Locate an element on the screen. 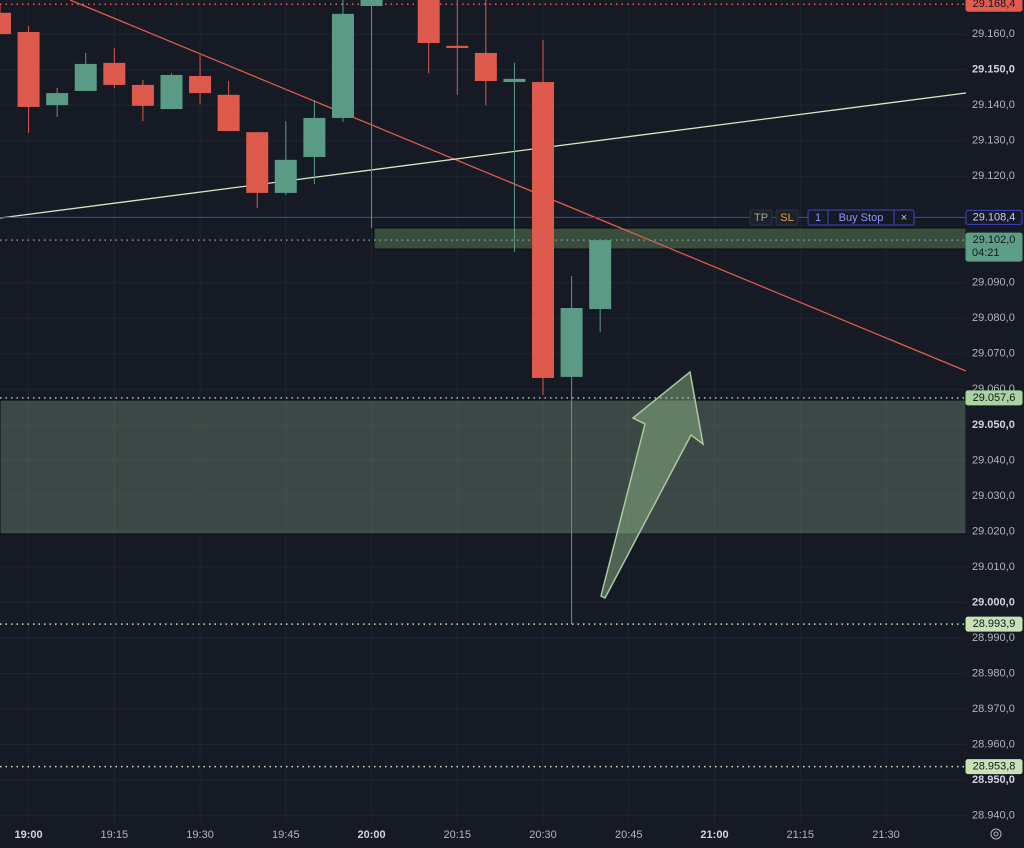 The image size is (1024, 848). settings-icon is located at coordinates (996, 834).